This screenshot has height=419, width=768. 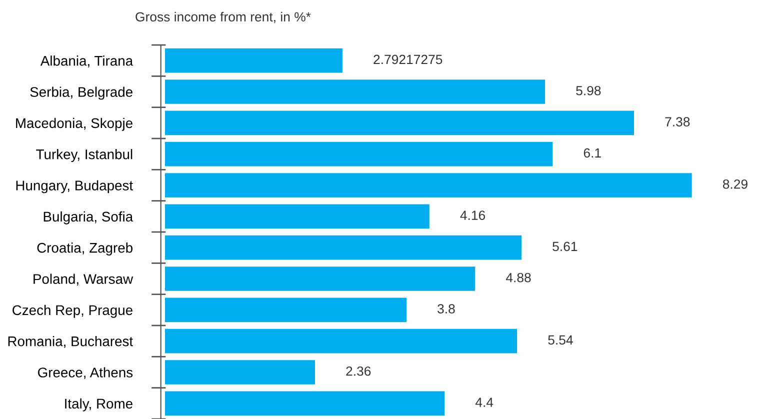 I want to click on data-label: 3.8, so click(x=446, y=309).